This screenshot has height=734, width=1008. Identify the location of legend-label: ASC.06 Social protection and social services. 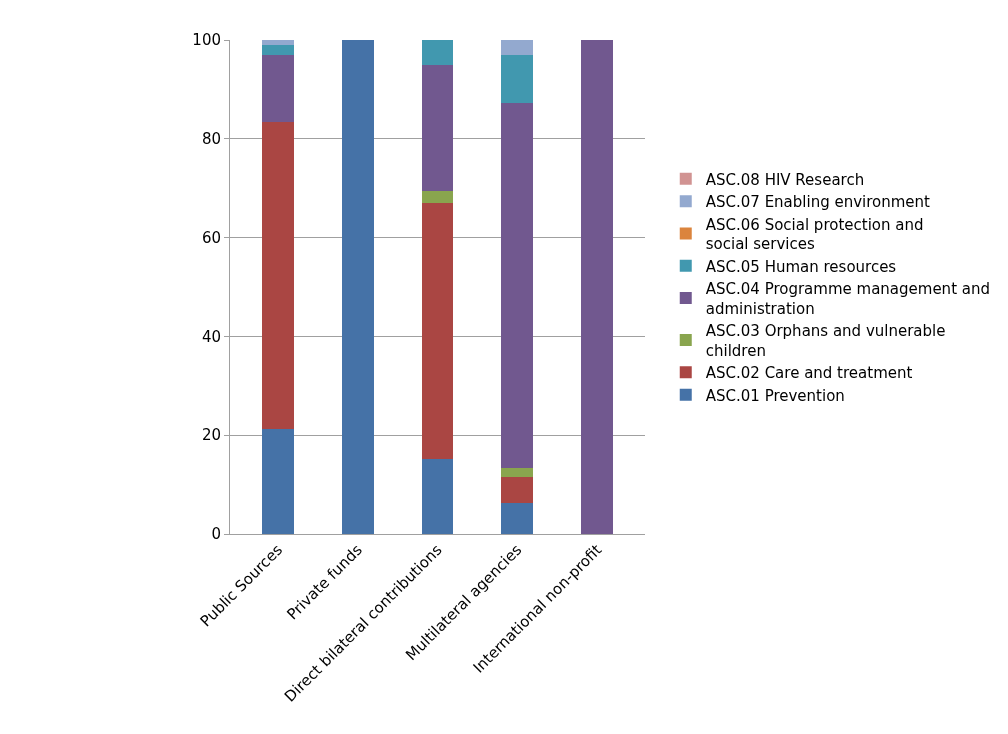
(814, 234).